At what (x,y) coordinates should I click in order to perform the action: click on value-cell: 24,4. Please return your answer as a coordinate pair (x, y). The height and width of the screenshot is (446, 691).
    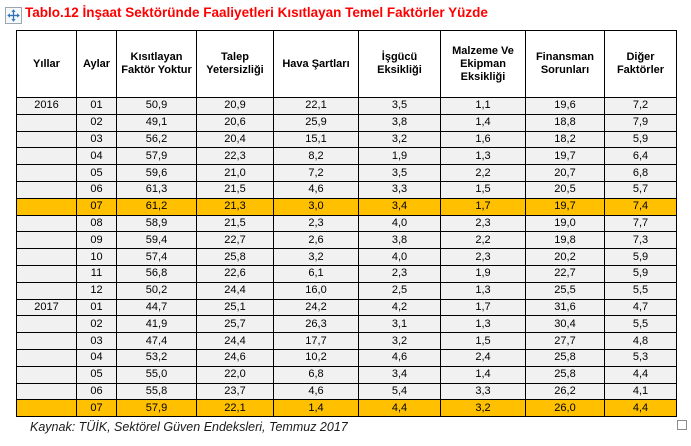
    Looking at the image, I should click on (235, 341).